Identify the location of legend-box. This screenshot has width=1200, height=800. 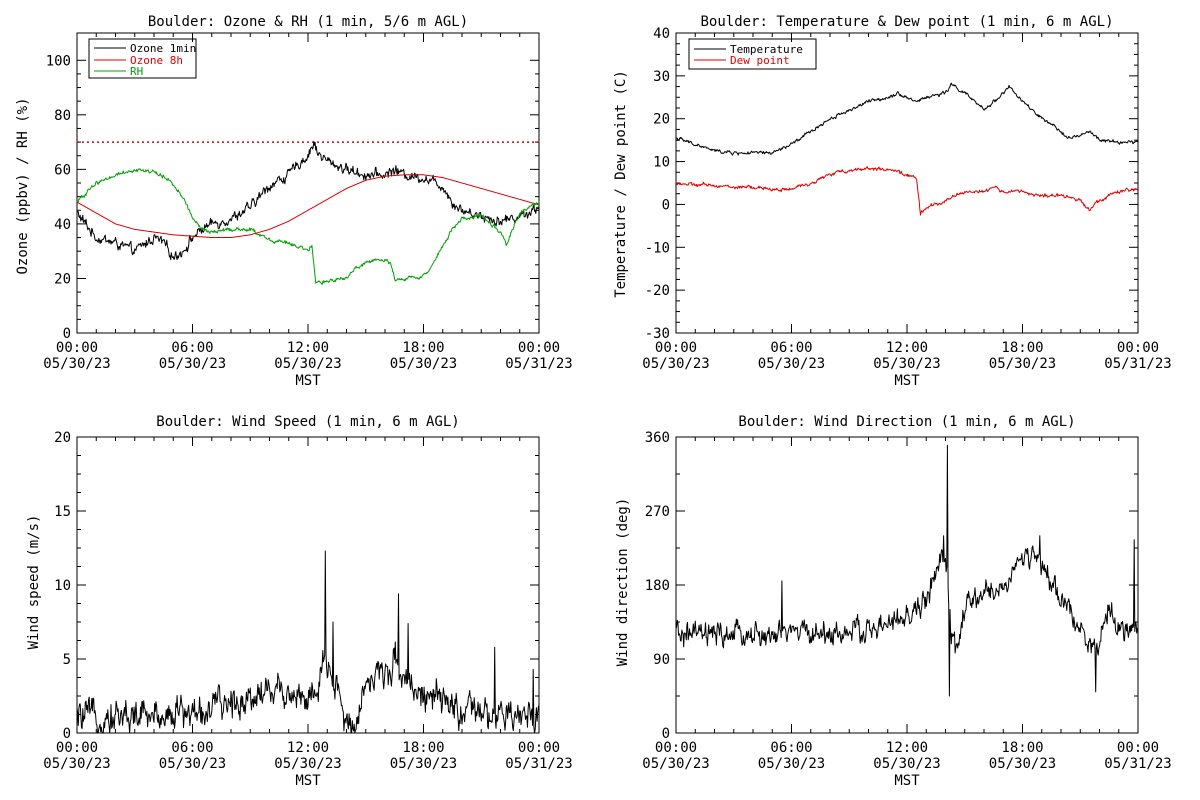
(752, 54).